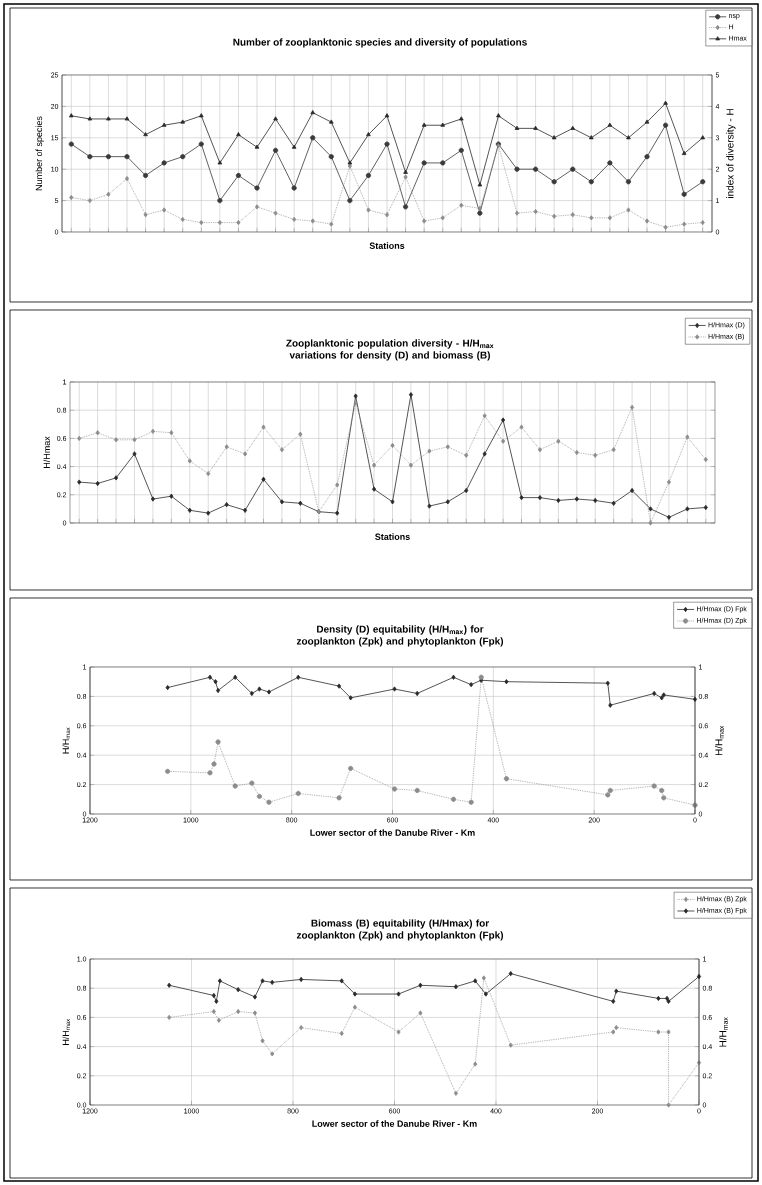  Describe the element at coordinates (390, 350) in the screenshot. I see `chart-title: Zooplanktonic population diversity - H/H$_{max}$ variations for density (D) and biomass (B)` at that location.